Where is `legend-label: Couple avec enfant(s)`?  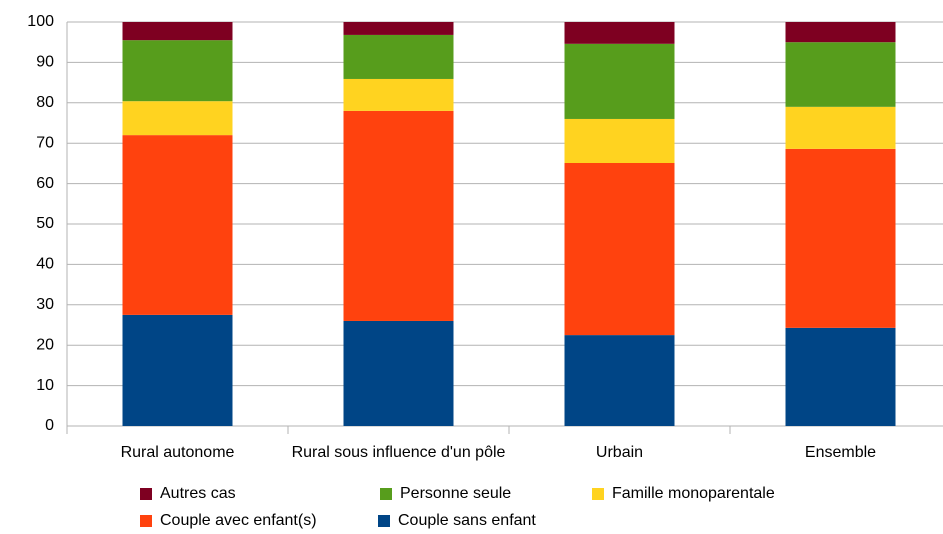 legend-label: Couple avec enfant(s) is located at coordinates (238, 520).